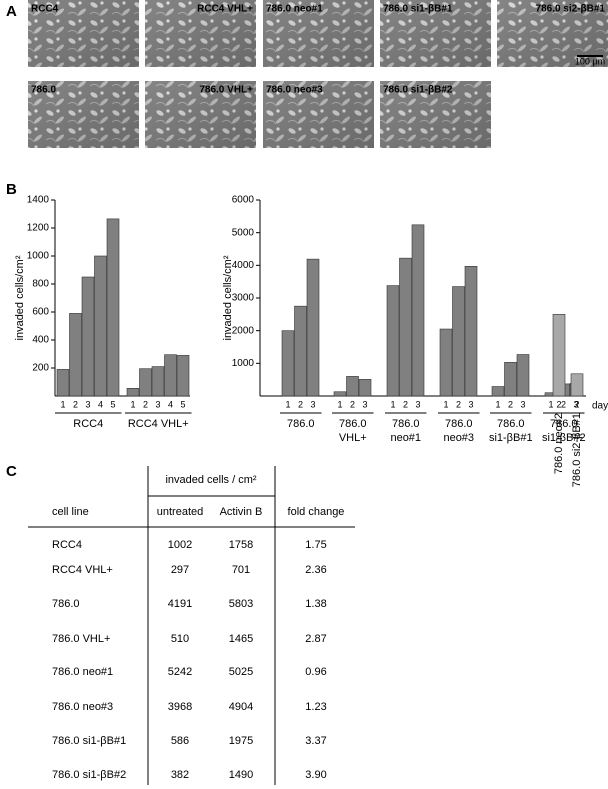 The width and height of the screenshot is (608, 789). Describe the element at coordinates (241, 741) in the screenshot. I see `table-cell: 1975` at that location.